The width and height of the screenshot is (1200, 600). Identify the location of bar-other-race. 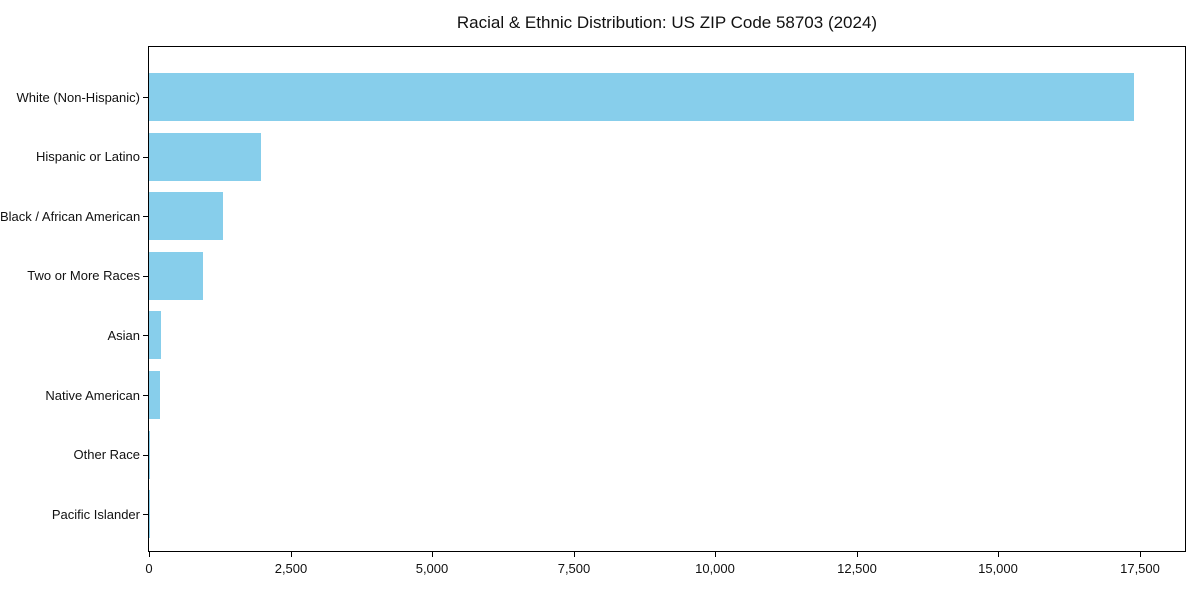
(150, 454).